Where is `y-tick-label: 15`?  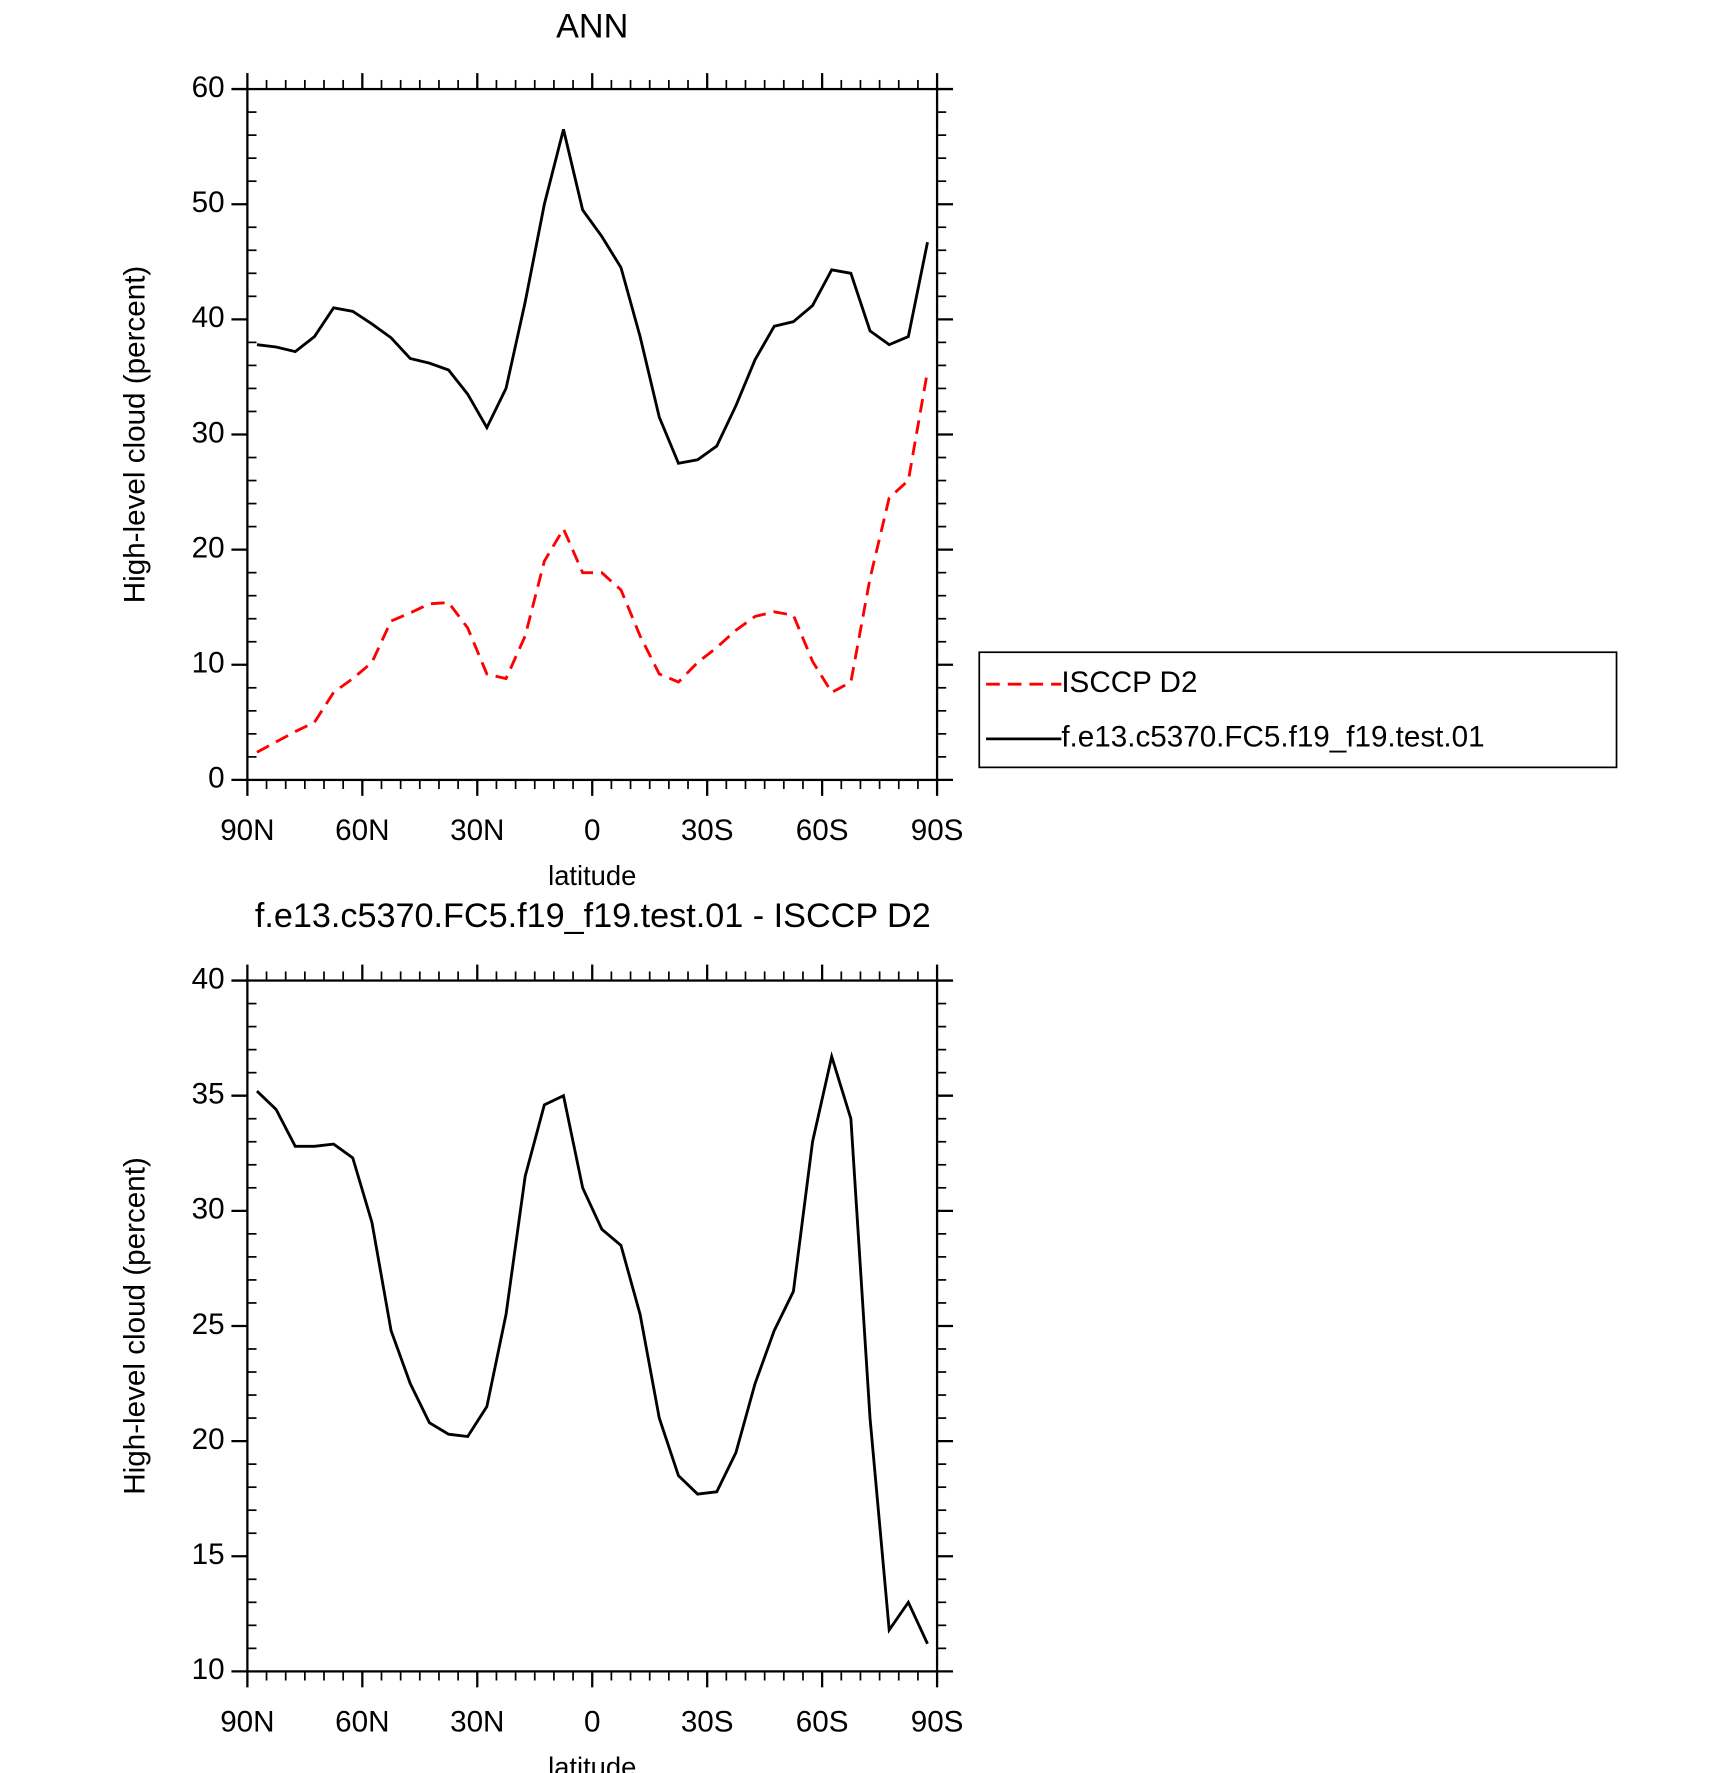 y-tick-label: 15 is located at coordinates (208, 1554).